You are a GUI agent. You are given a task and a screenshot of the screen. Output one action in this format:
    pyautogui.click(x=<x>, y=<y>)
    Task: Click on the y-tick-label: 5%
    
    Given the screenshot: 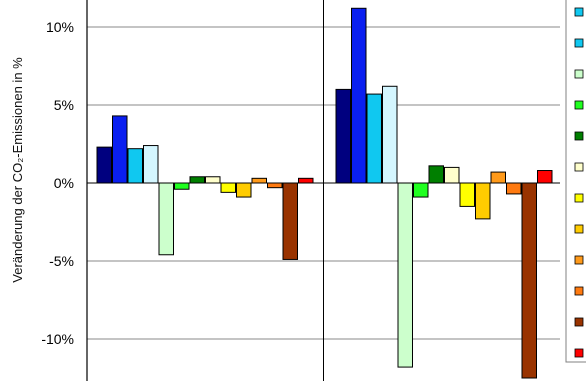 What is the action you would take?
    pyautogui.click(x=64, y=105)
    